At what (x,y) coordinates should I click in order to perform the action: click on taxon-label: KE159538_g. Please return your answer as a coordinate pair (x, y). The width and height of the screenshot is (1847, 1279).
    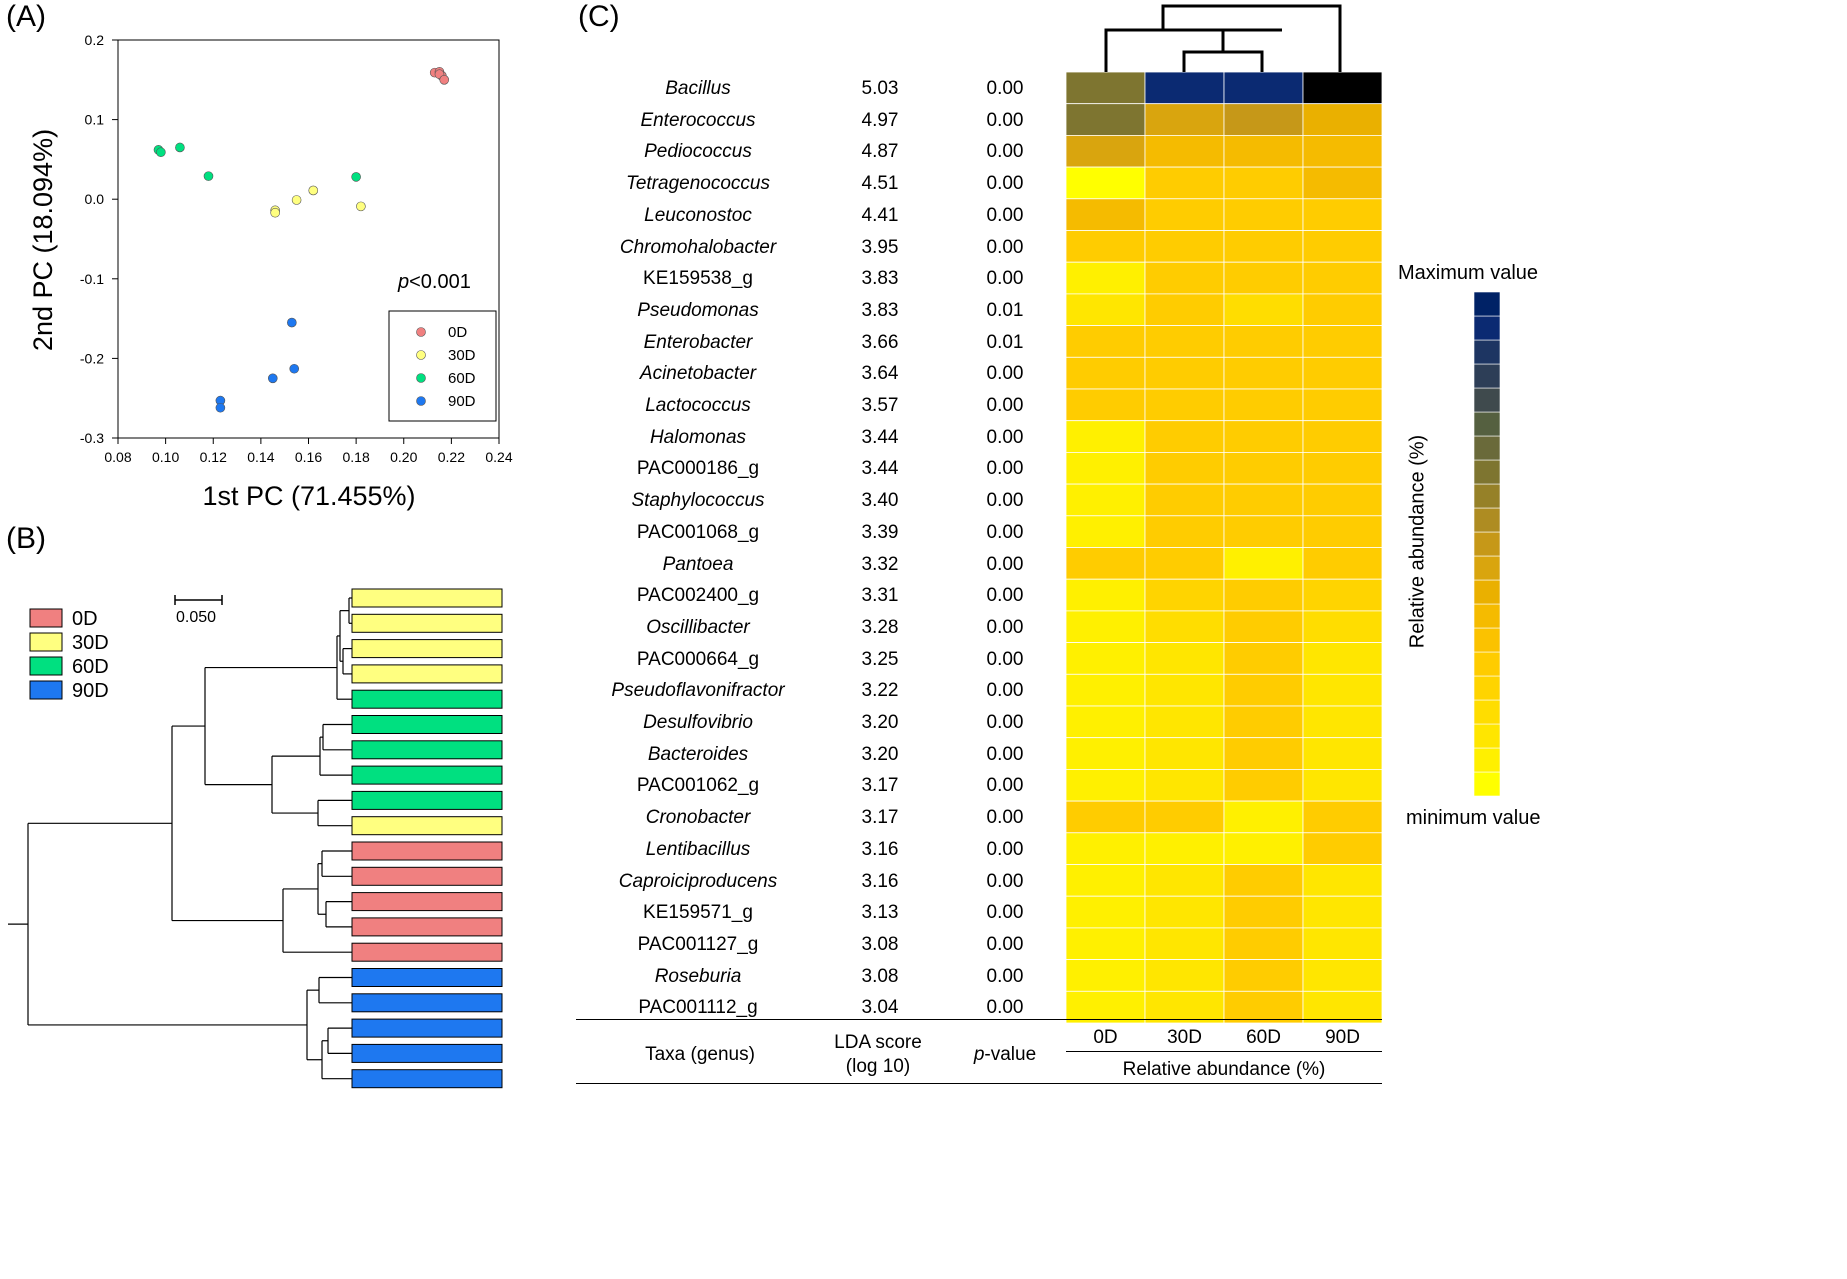
    Looking at the image, I should click on (698, 279).